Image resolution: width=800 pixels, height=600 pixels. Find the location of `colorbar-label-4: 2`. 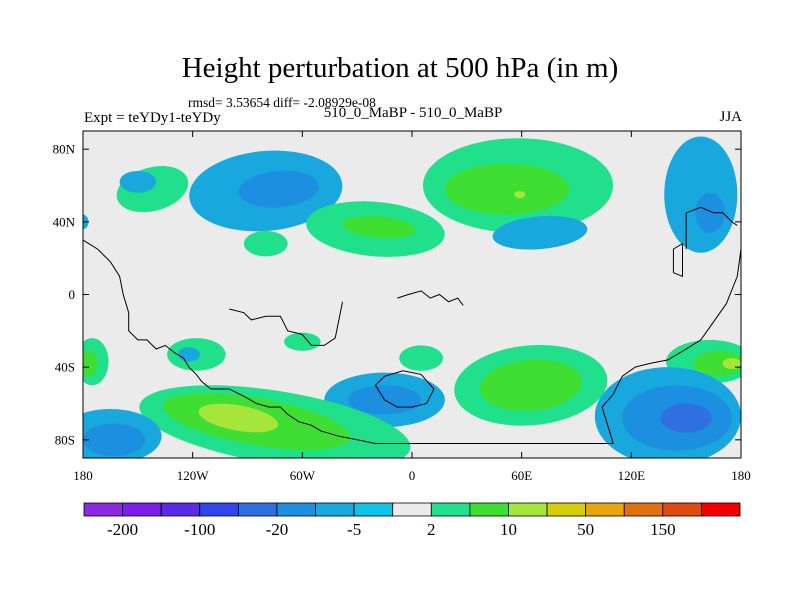

colorbar-label-4: 2 is located at coordinates (431, 529).